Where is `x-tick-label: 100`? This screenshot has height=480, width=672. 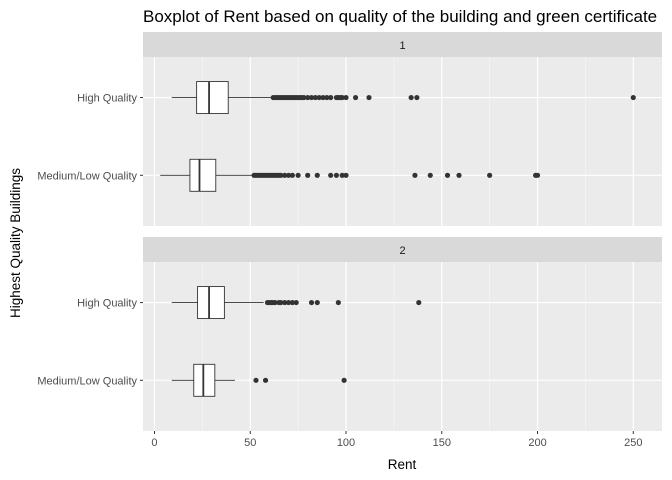 x-tick-label: 100 is located at coordinates (346, 443).